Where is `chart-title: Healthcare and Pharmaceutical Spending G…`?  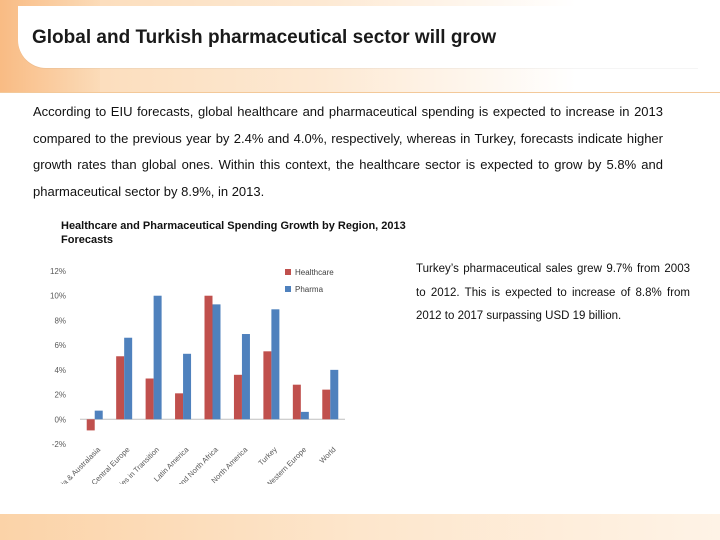
chart-title: Healthcare and Pharmaceutical Spending G… is located at coordinates (233, 233).